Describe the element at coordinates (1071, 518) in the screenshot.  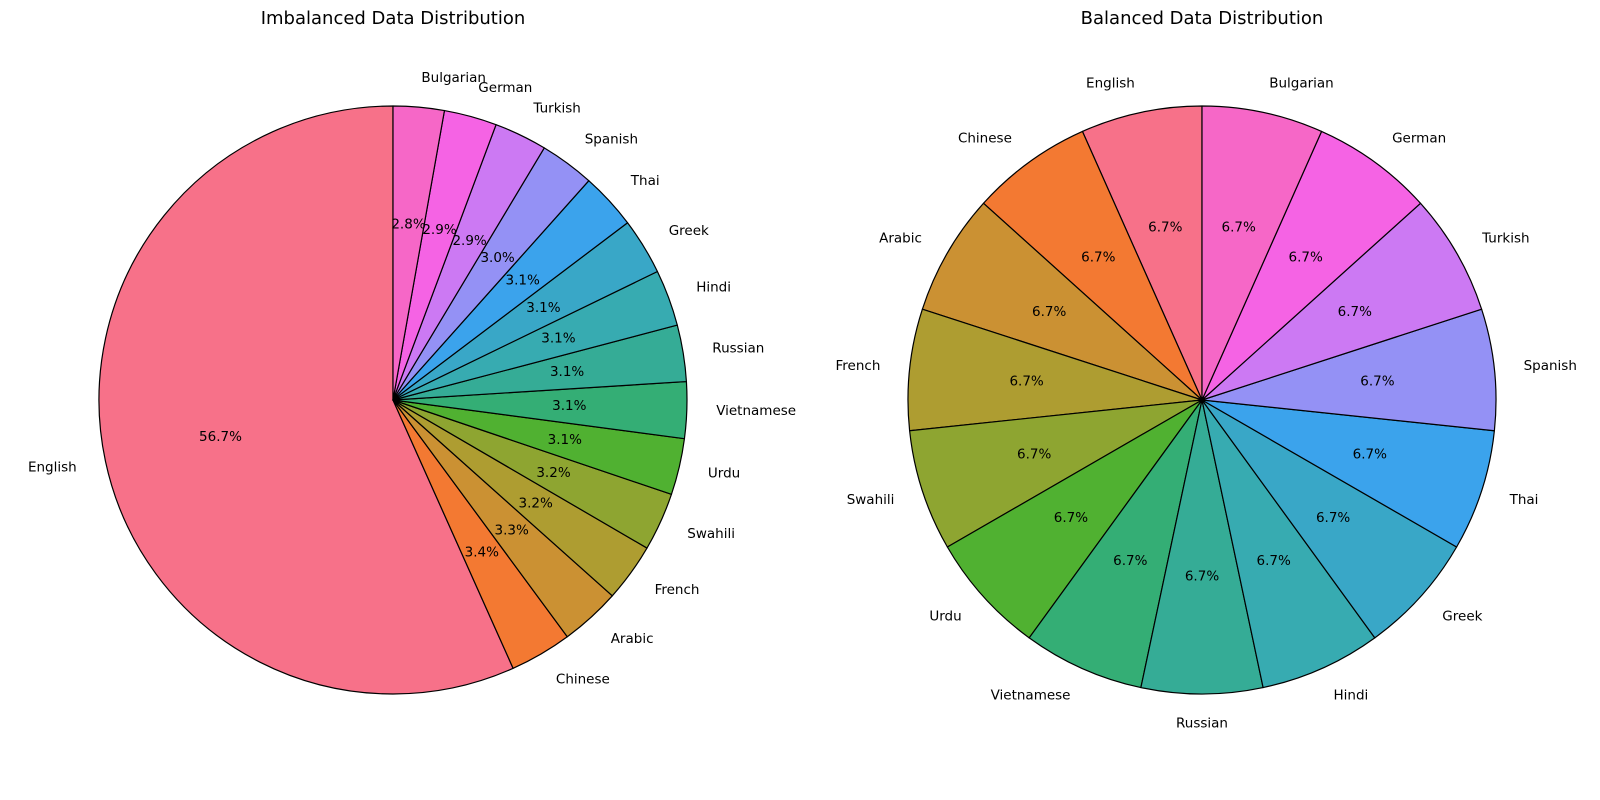
I see `pct-label-urdu: 6.7%` at that location.